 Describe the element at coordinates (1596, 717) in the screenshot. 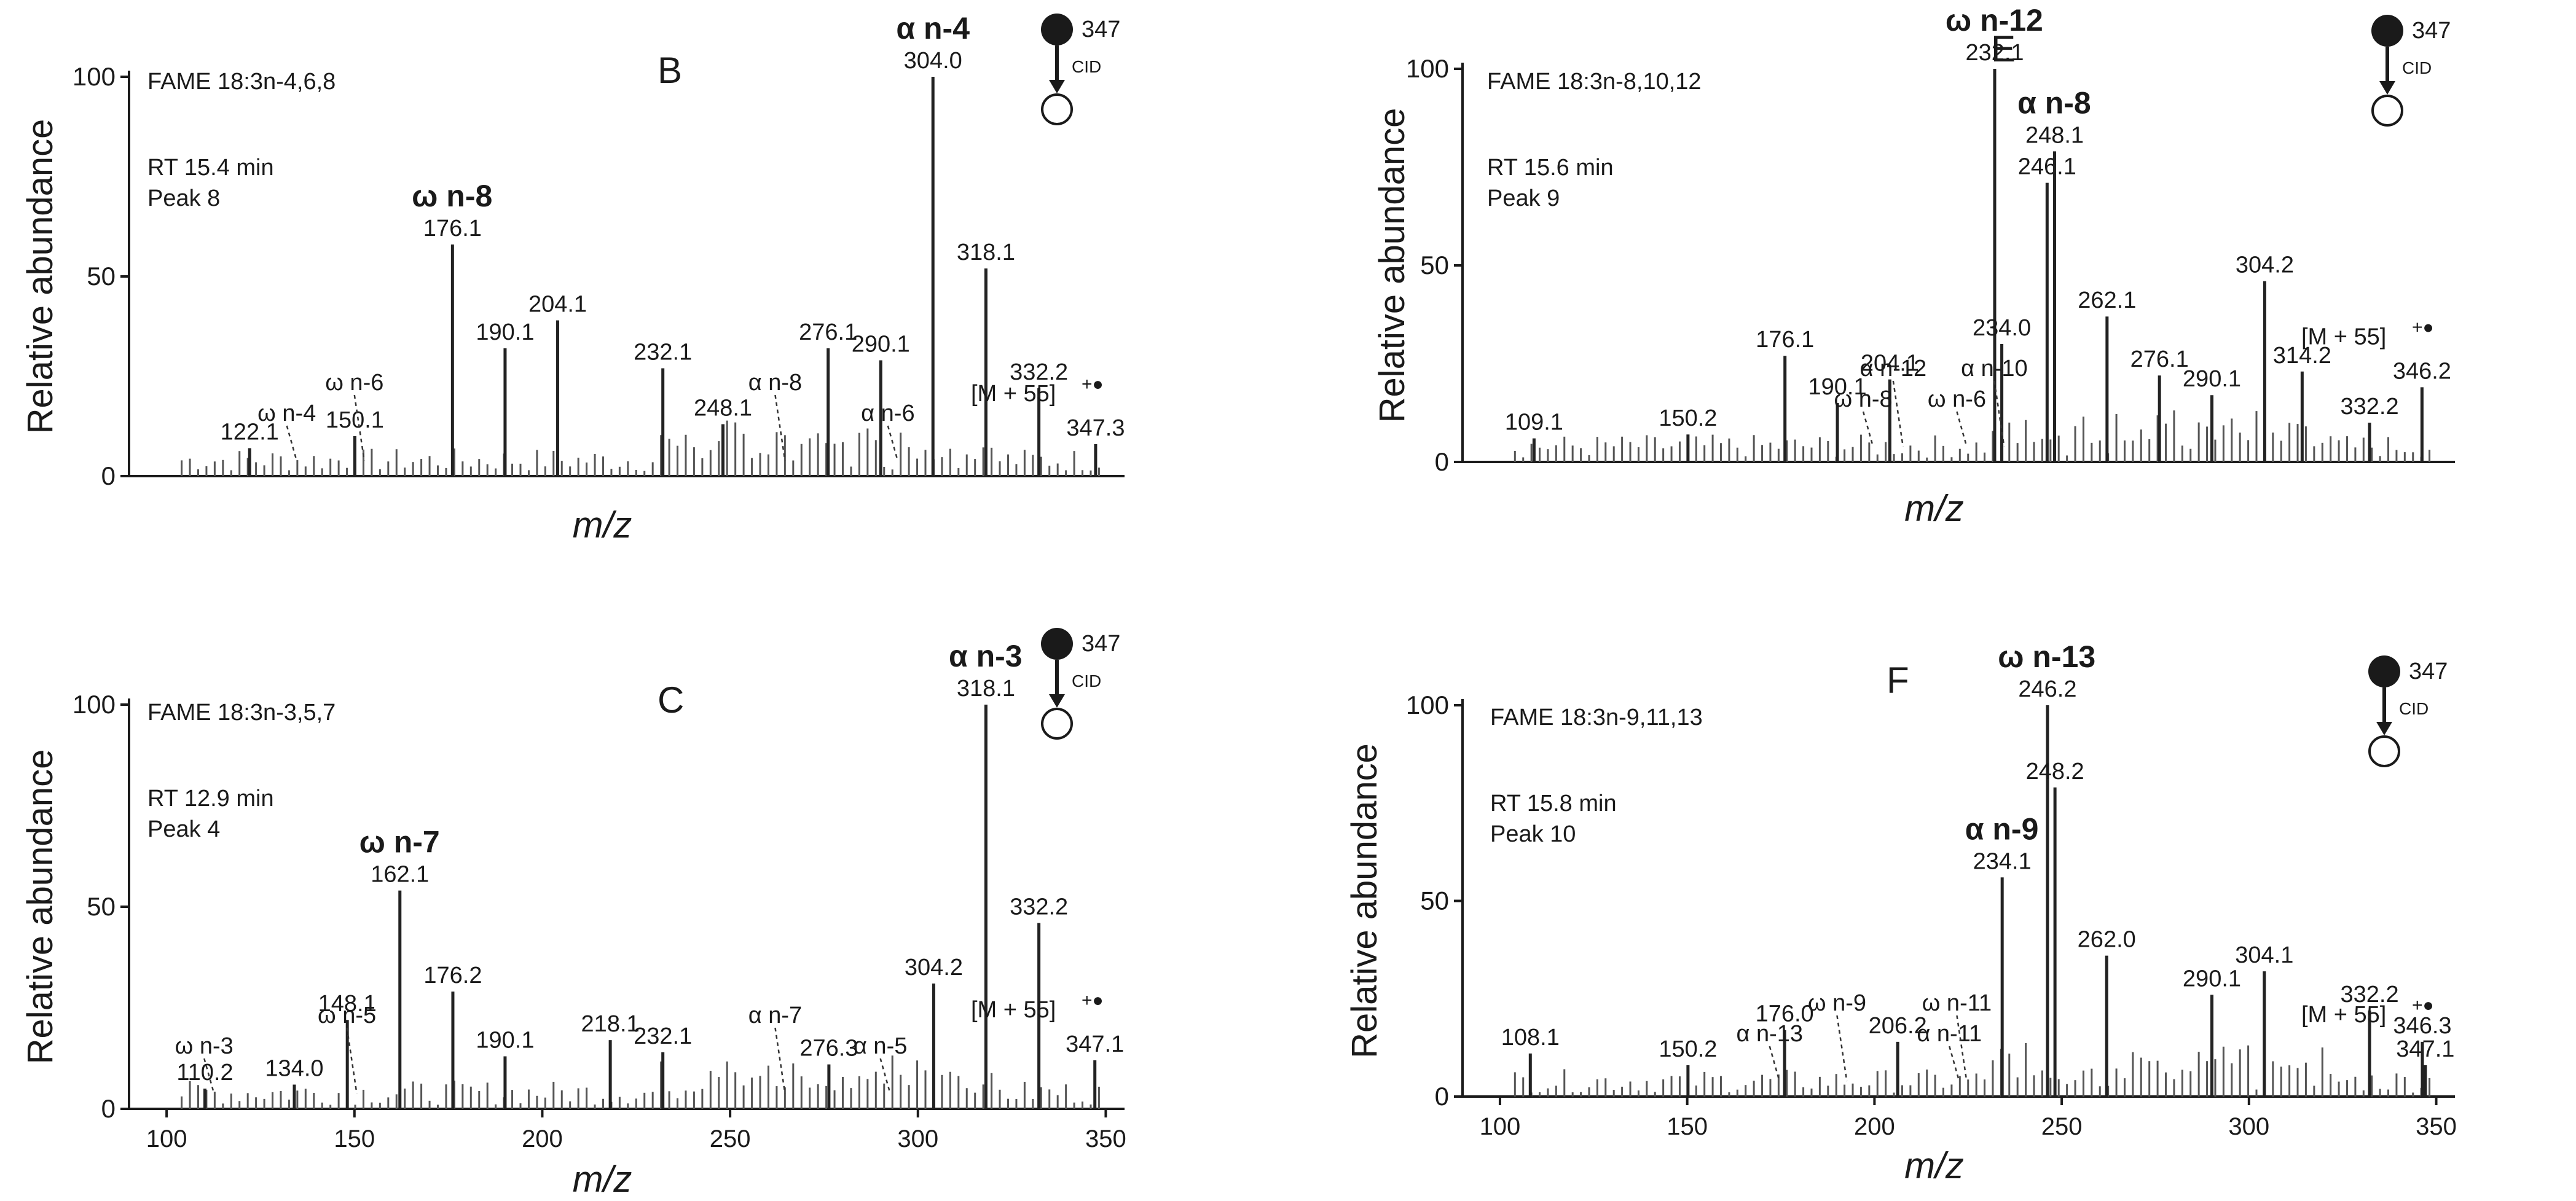

I see `compound-name: FAME 18:3n-9,11,13` at that location.